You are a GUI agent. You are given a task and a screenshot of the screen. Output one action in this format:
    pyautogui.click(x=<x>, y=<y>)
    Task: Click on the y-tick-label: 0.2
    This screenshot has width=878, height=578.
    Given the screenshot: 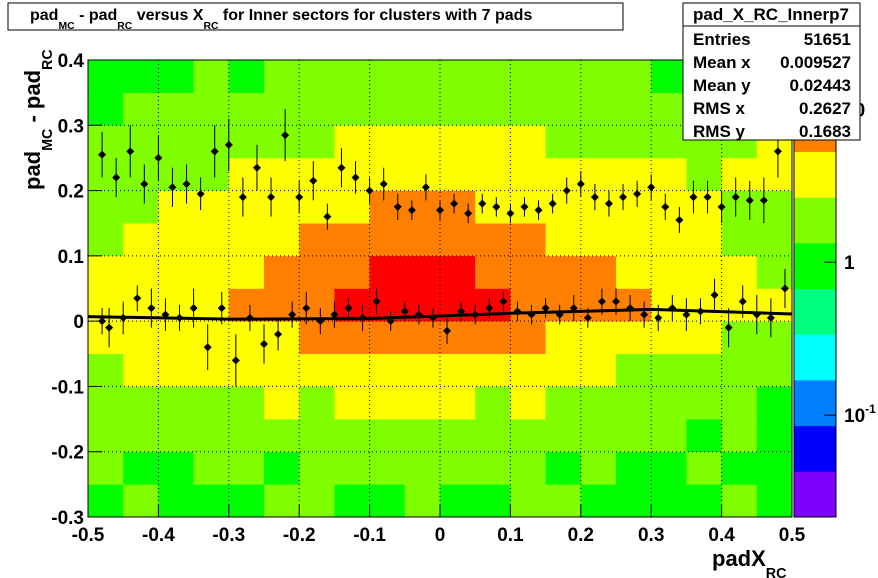 What is the action you would take?
    pyautogui.click(x=71, y=192)
    